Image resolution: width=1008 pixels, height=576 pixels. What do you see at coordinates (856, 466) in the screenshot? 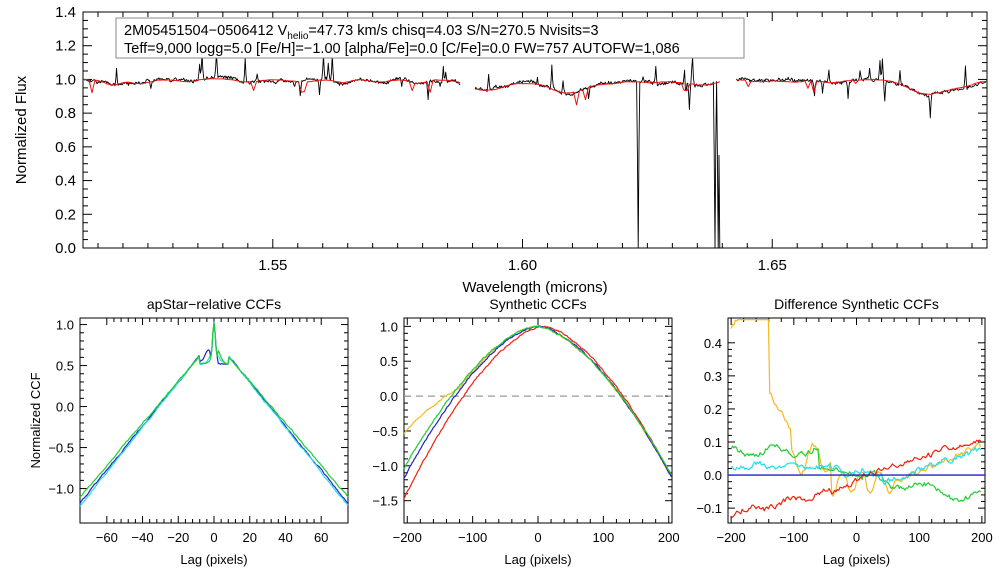
I see `difference-trace-cyan` at bounding box center [856, 466].